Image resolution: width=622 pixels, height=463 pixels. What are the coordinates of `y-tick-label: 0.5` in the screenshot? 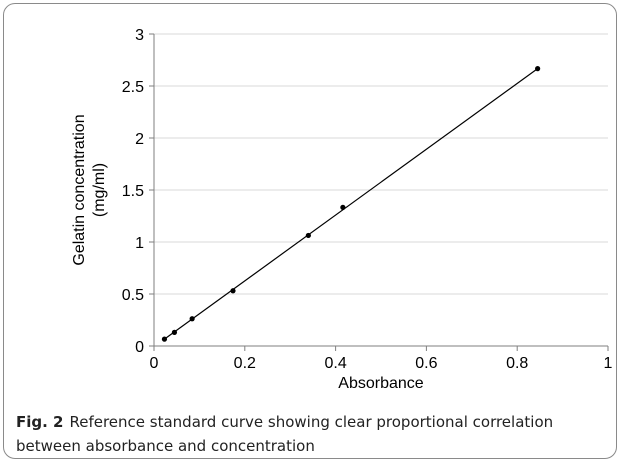 It's located at (133, 295).